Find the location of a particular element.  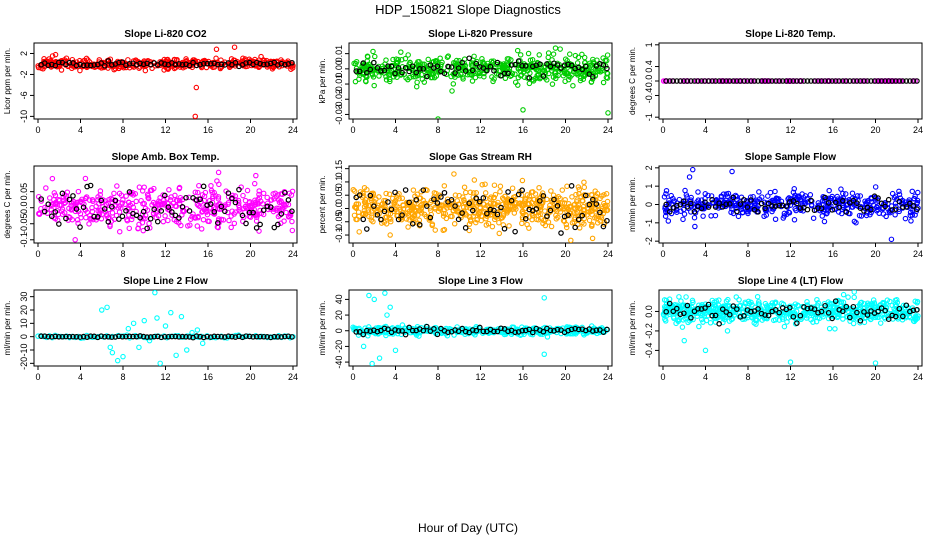

y-tick-label: -0.05 is located at coordinates (24, 223).